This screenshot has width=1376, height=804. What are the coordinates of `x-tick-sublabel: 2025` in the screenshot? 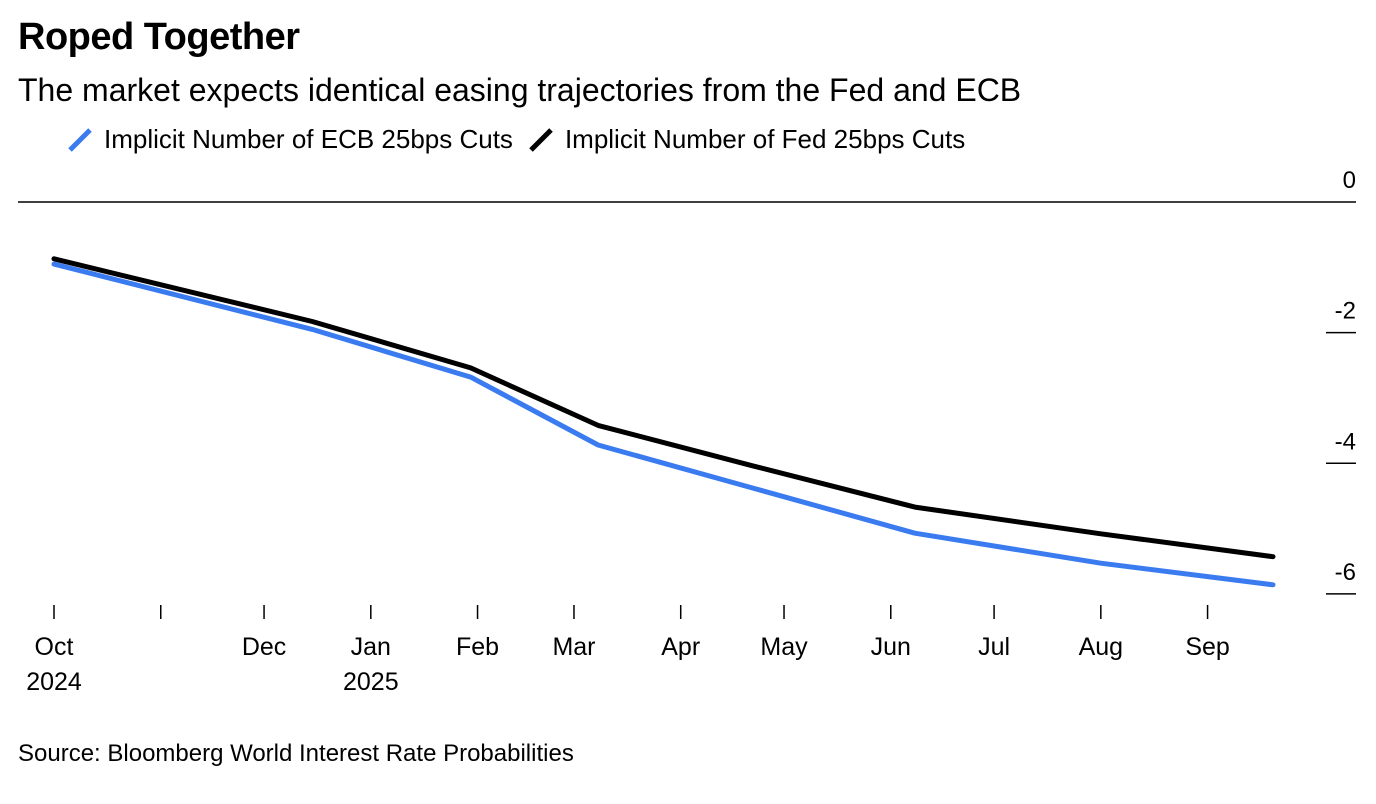 It's located at (371, 682).